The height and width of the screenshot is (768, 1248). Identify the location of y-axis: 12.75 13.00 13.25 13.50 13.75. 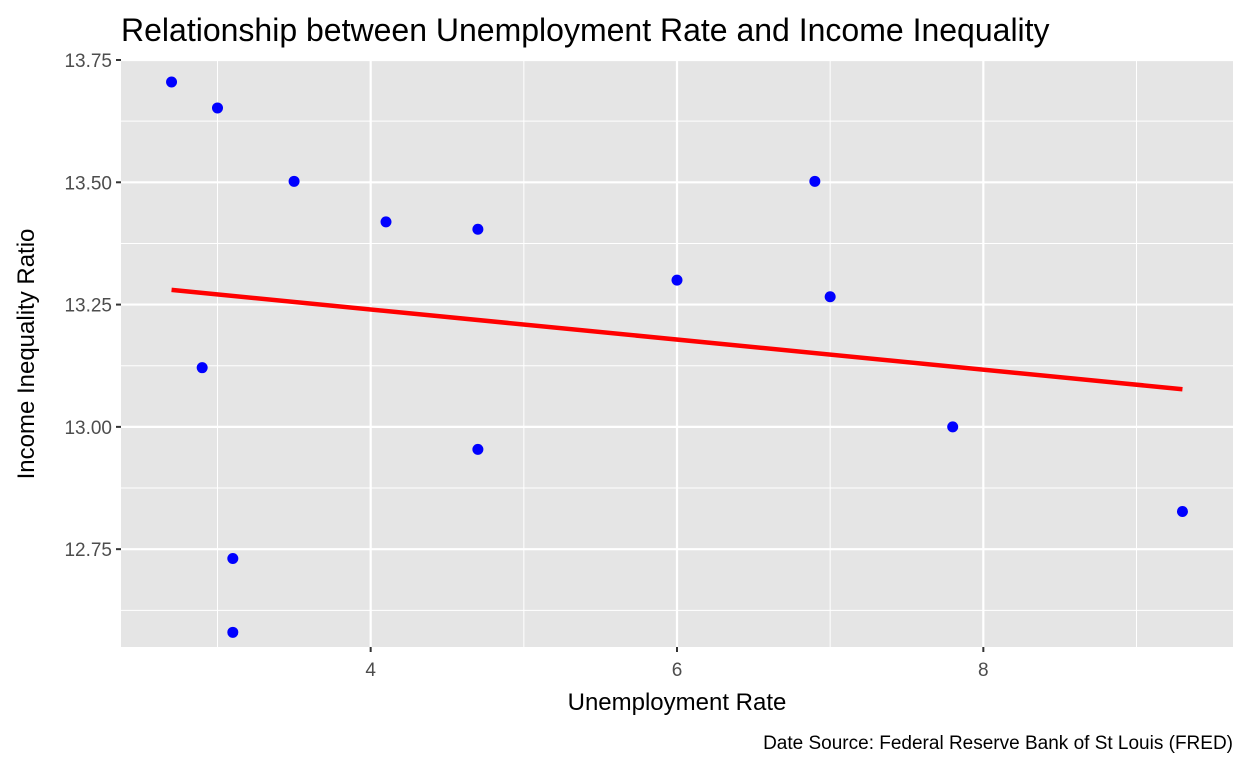
(92, 306).